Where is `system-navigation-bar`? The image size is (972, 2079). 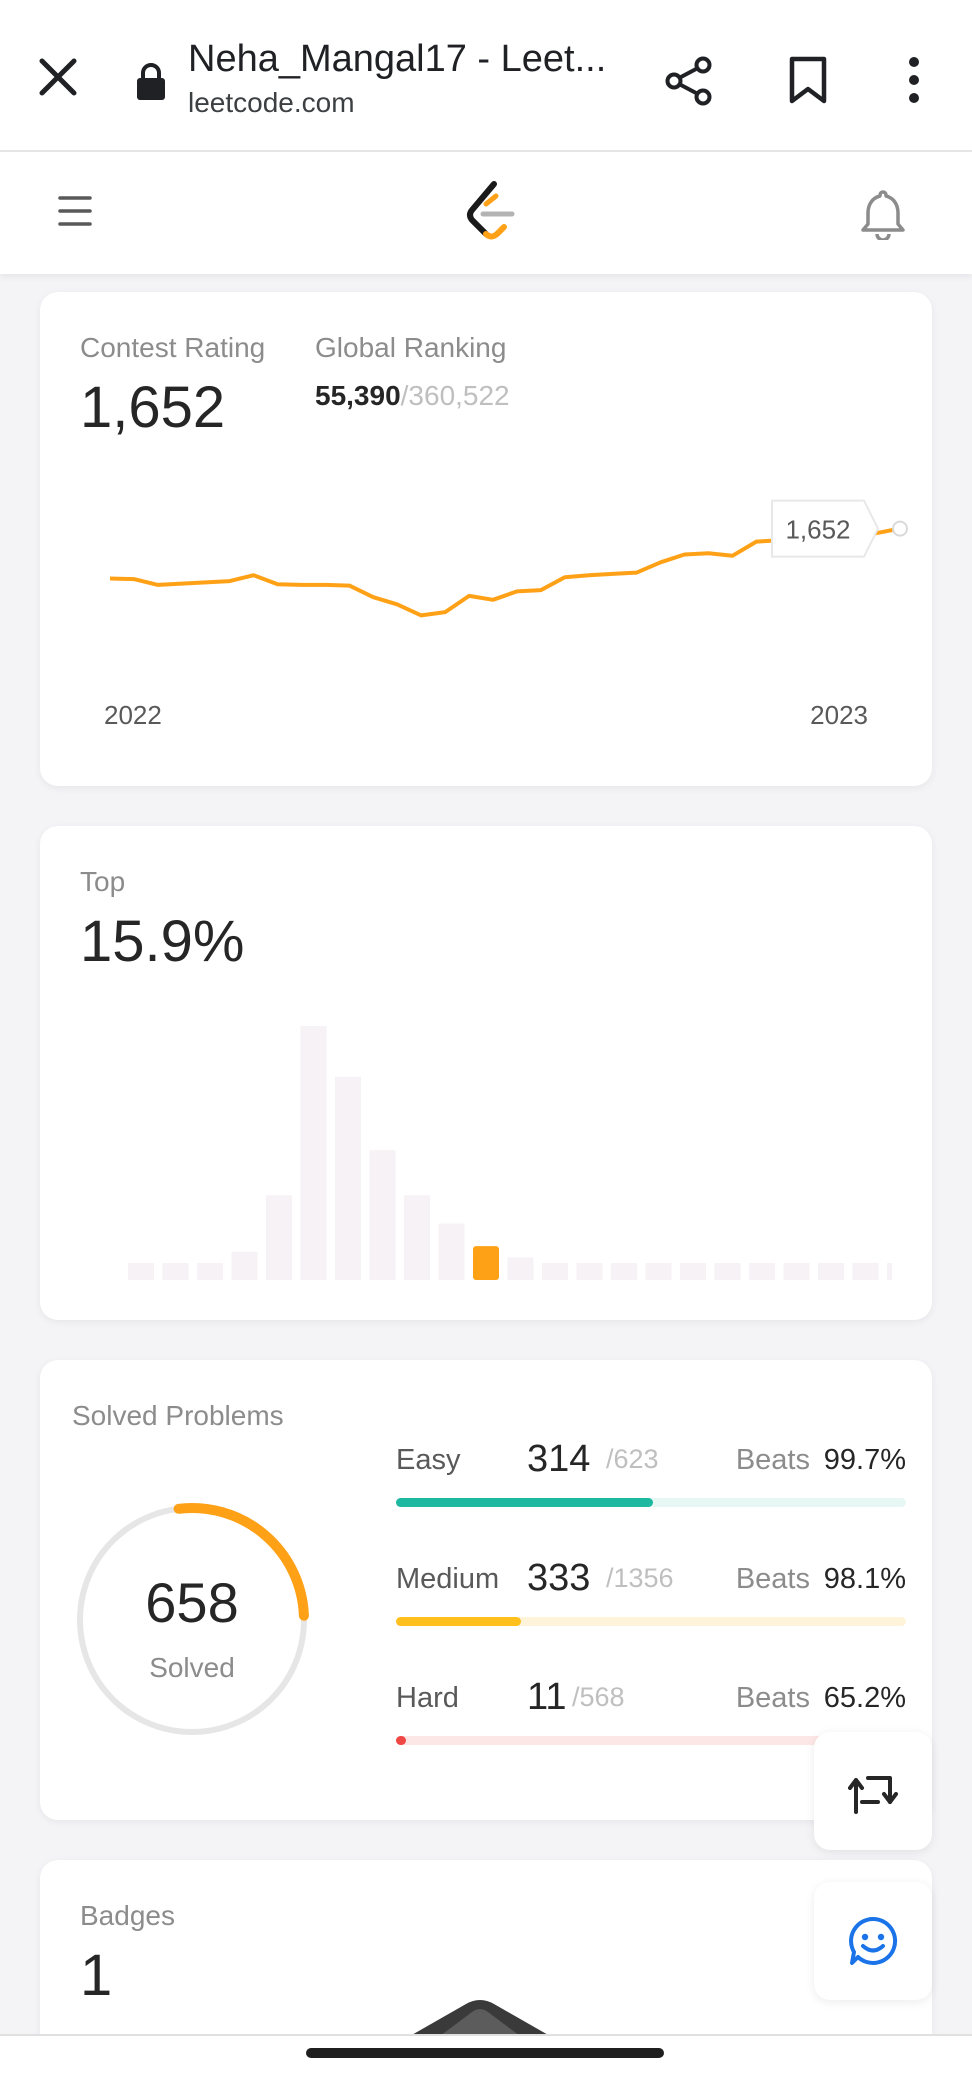
system-navigation-bar is located at coordinates (486, 2056).